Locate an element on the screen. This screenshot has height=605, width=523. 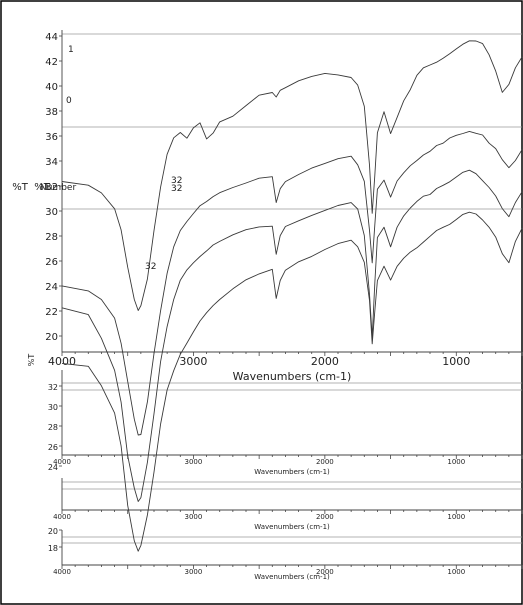
y-tick-label: 40 is located at coordinates (51, 87).